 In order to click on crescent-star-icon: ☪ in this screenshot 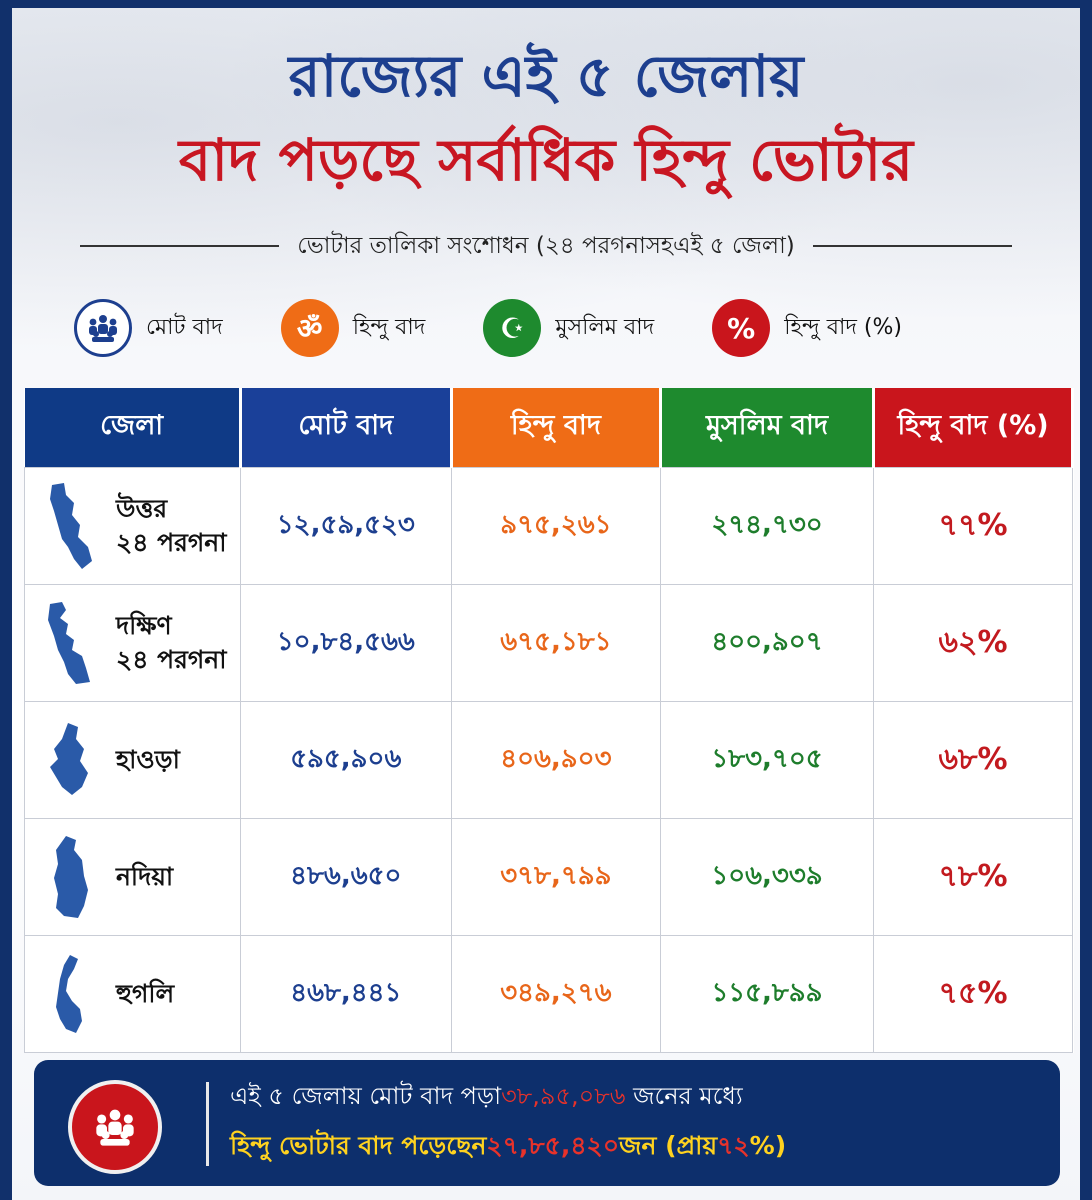, I will do `click(512, 328)`.